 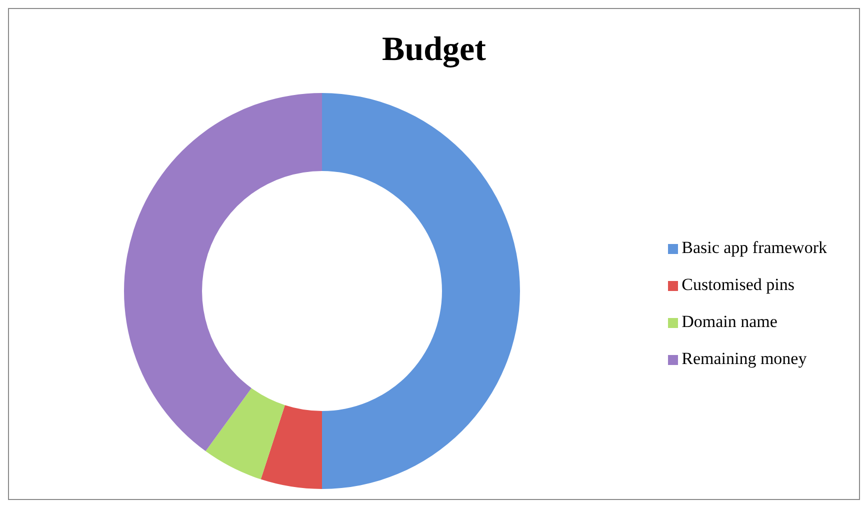 I want to click on legend-label: Customised pins, so click(x=738, y=284).